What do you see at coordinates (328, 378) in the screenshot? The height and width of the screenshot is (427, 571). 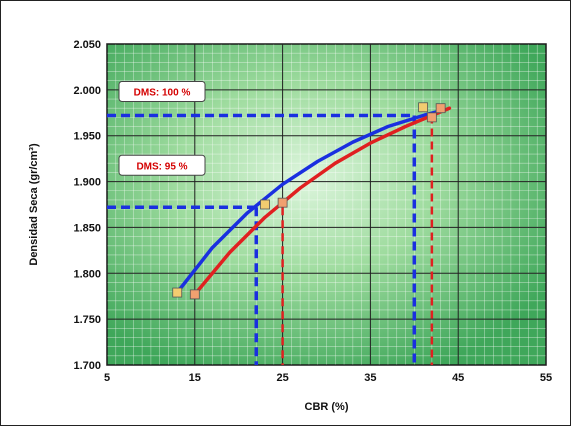 I see `x-tick-labels: 5 15 25 35 45 55` at bounding box center [328, 378].